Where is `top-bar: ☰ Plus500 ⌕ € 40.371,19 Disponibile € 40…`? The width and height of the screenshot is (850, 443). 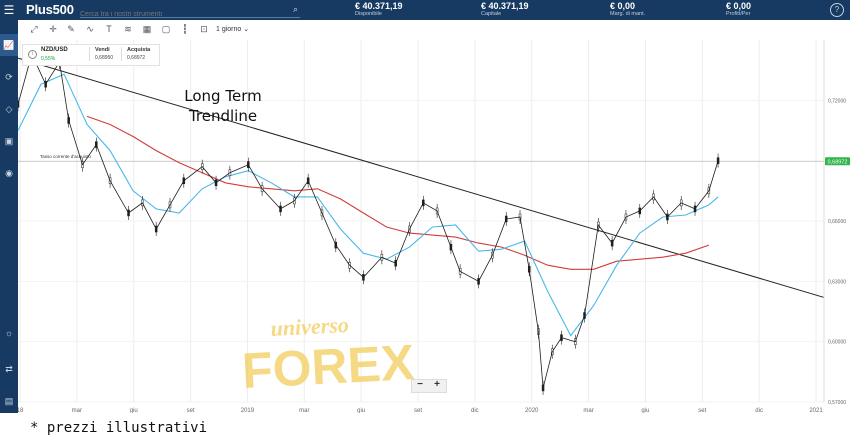
top-bar: ☰ Plus500 ⌕ € 40.371,19 Disponibile € 40… is located at coordinates (425, 10).